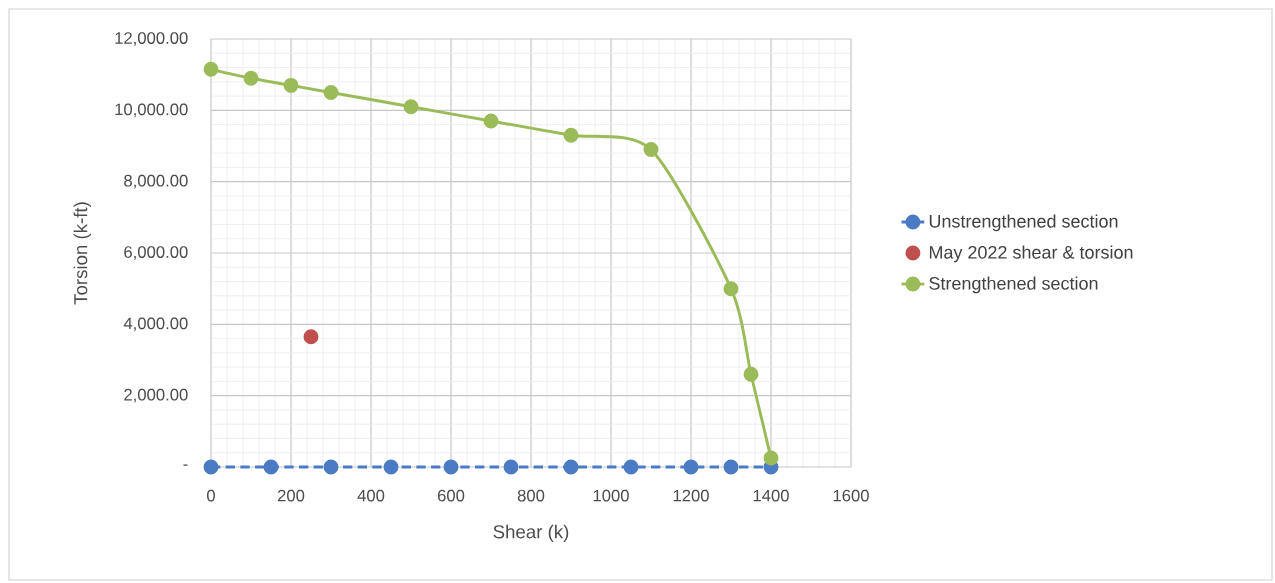 The height and width of the screenshot is (583, 1275). What do you see at coordinates (211, 495) in the screenshot?
I see `x-tick-label: 0` at bounding box center [211, 495].